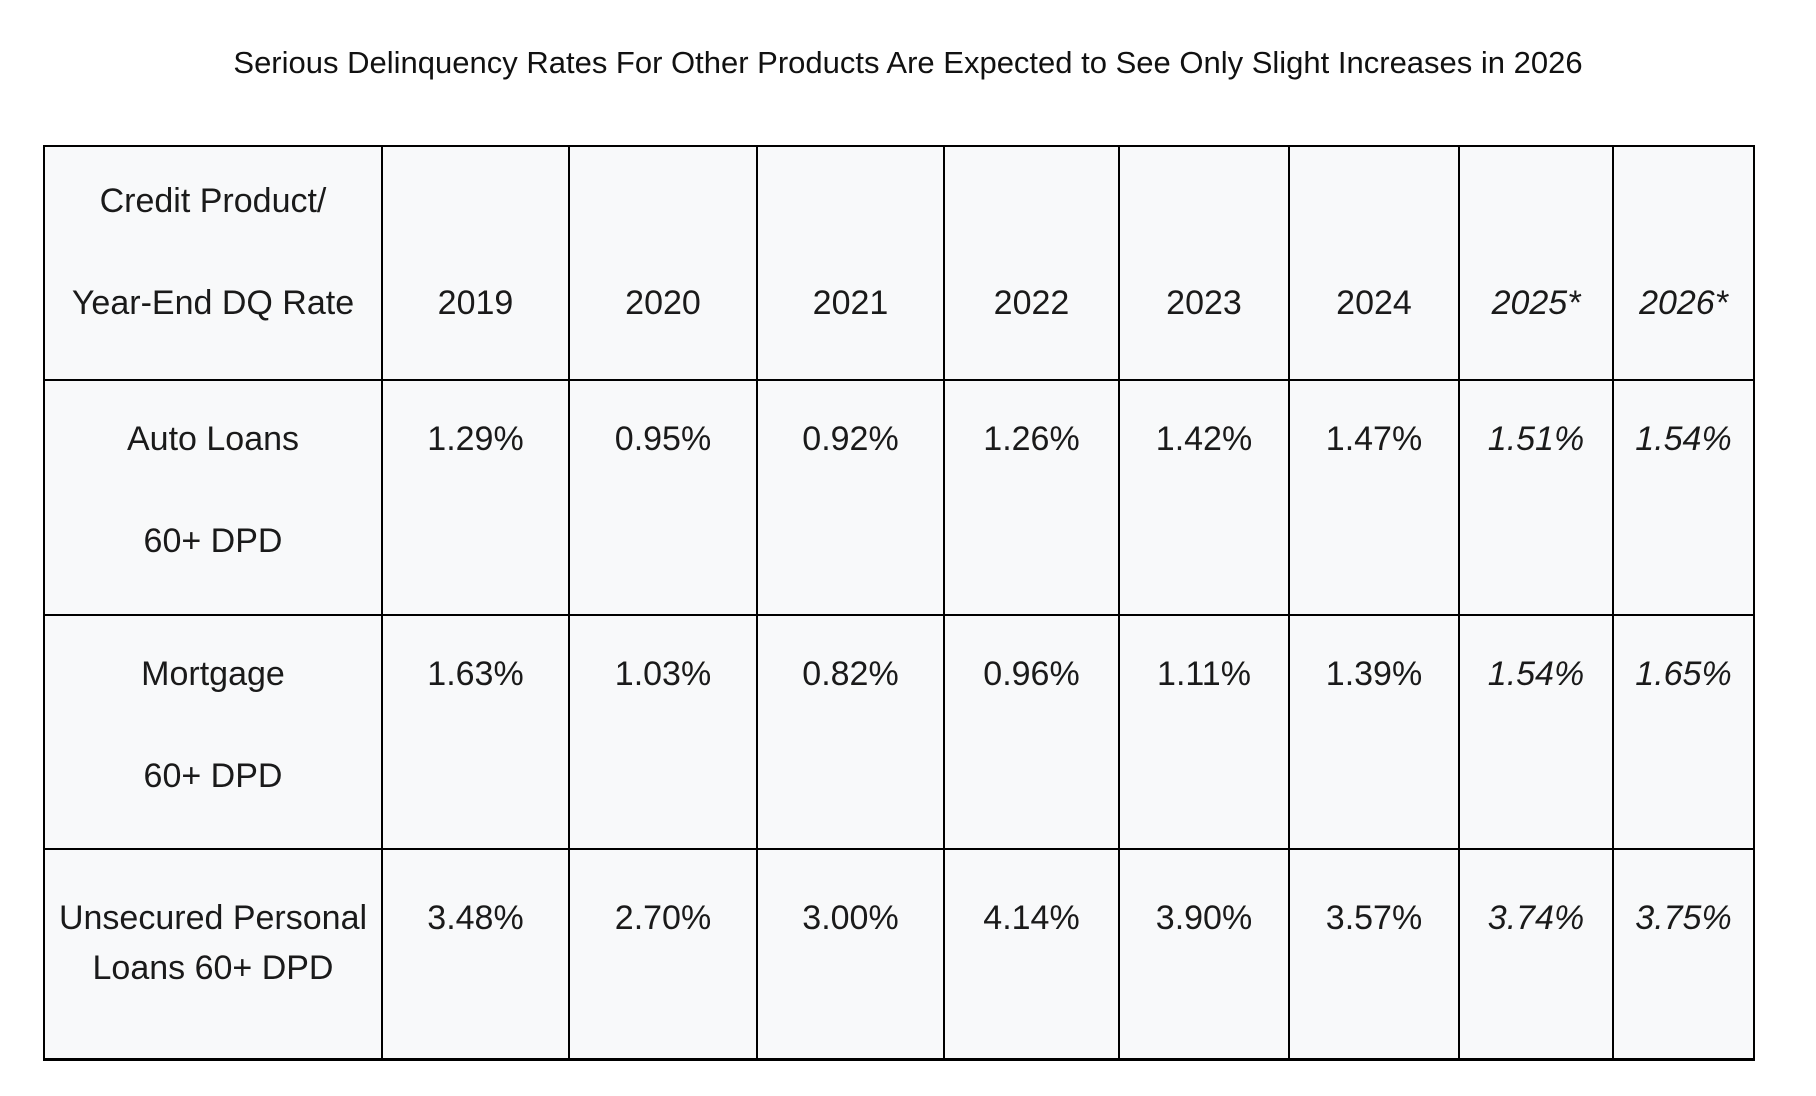 Image resolution: width=1816 pixels, height=1096 pixels. What do you see at coordinates (1204, 263) in the screenshot?
I see `header-year-2023: 2023` at bounding box center [1204, 263].